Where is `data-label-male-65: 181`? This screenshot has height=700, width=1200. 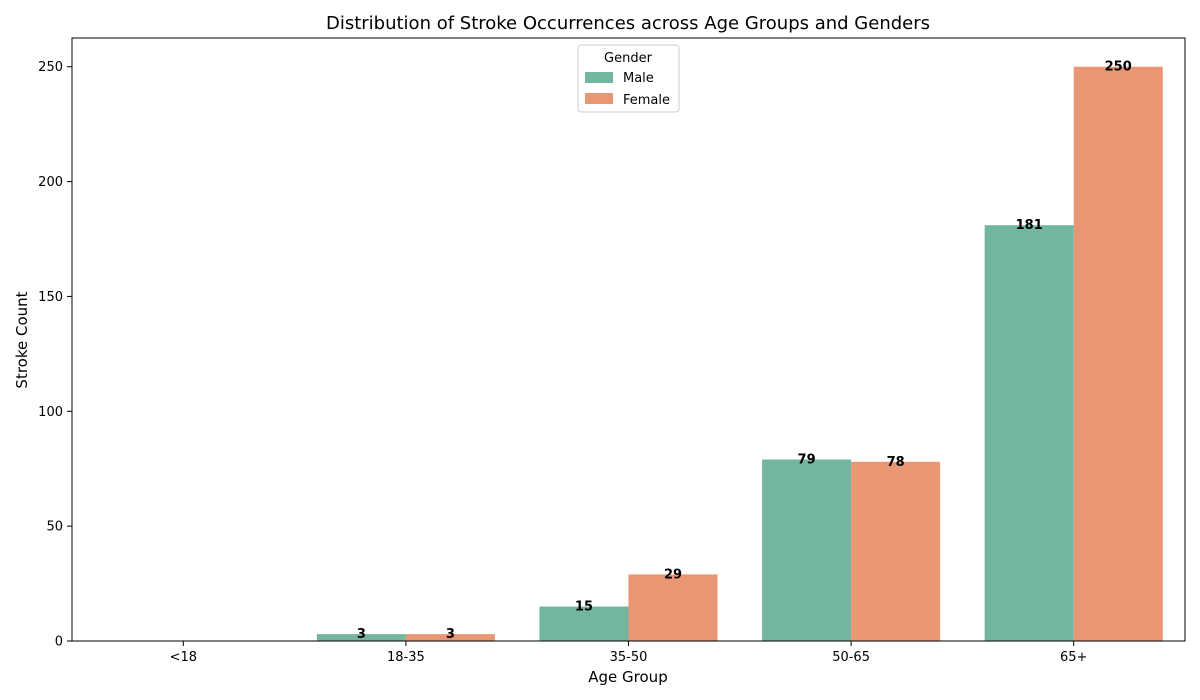 data-label-male-65: 181 is located at coordinates (1029, 225).